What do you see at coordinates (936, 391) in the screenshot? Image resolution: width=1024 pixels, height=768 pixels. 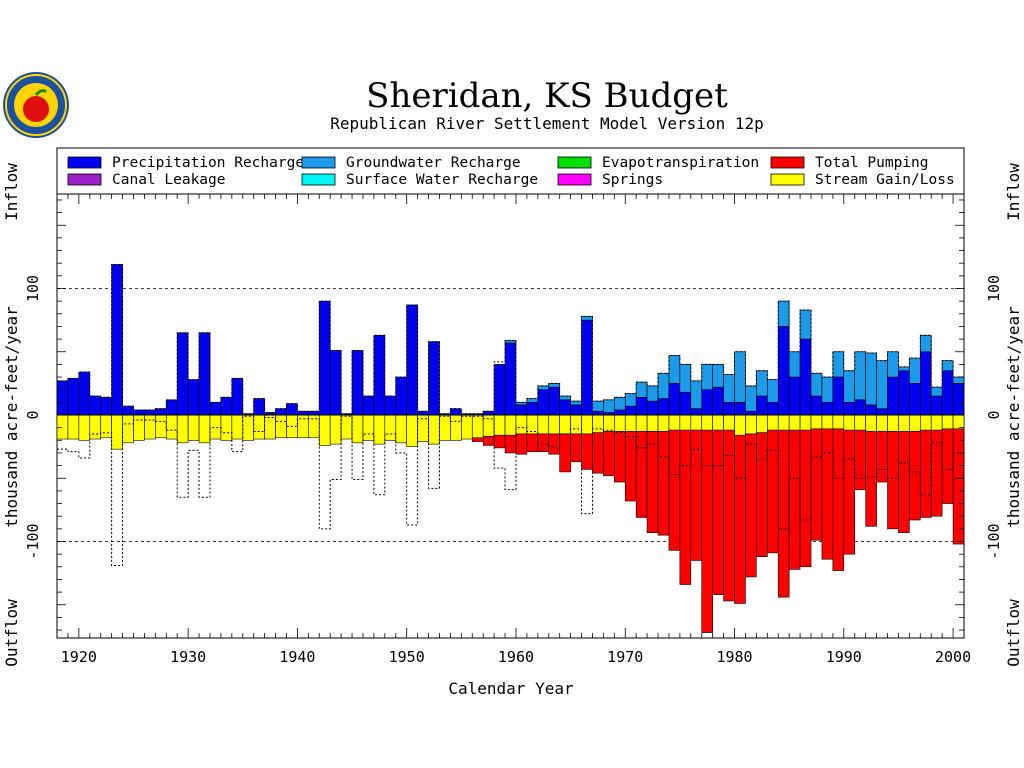 I see `bar-groundwater-recharge-1998` at bounding box center [936, 391].